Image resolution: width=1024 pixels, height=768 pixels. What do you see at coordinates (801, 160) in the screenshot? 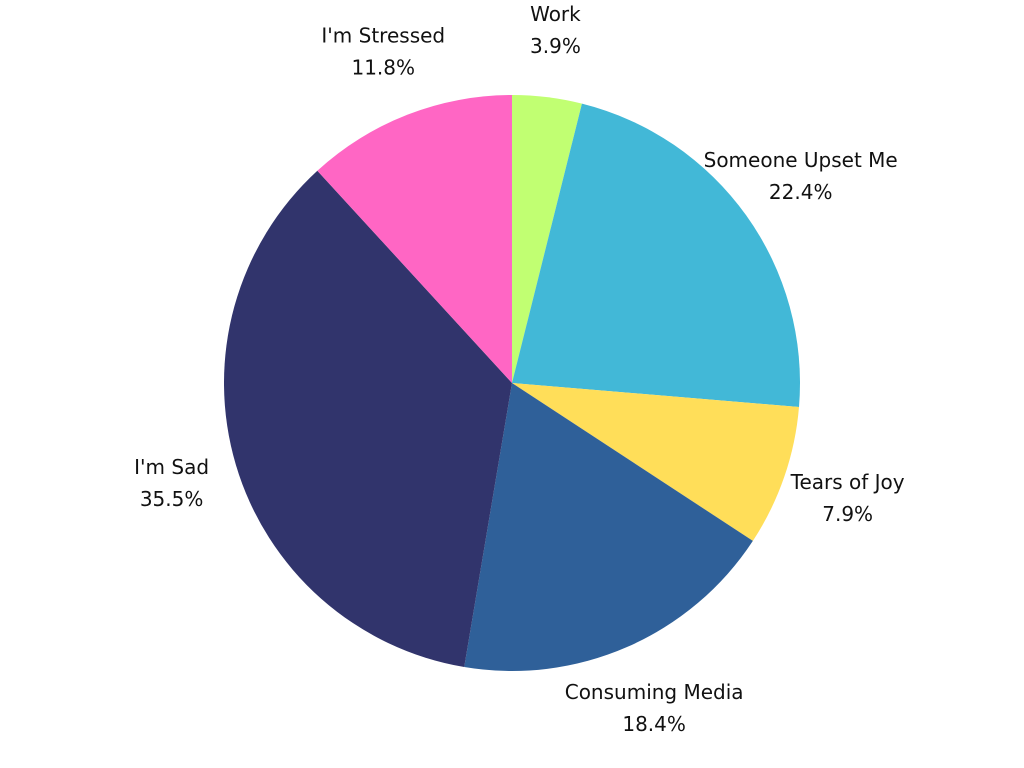
I see `slice-label: Someone Upset Me` at bounding box center [801, 160].